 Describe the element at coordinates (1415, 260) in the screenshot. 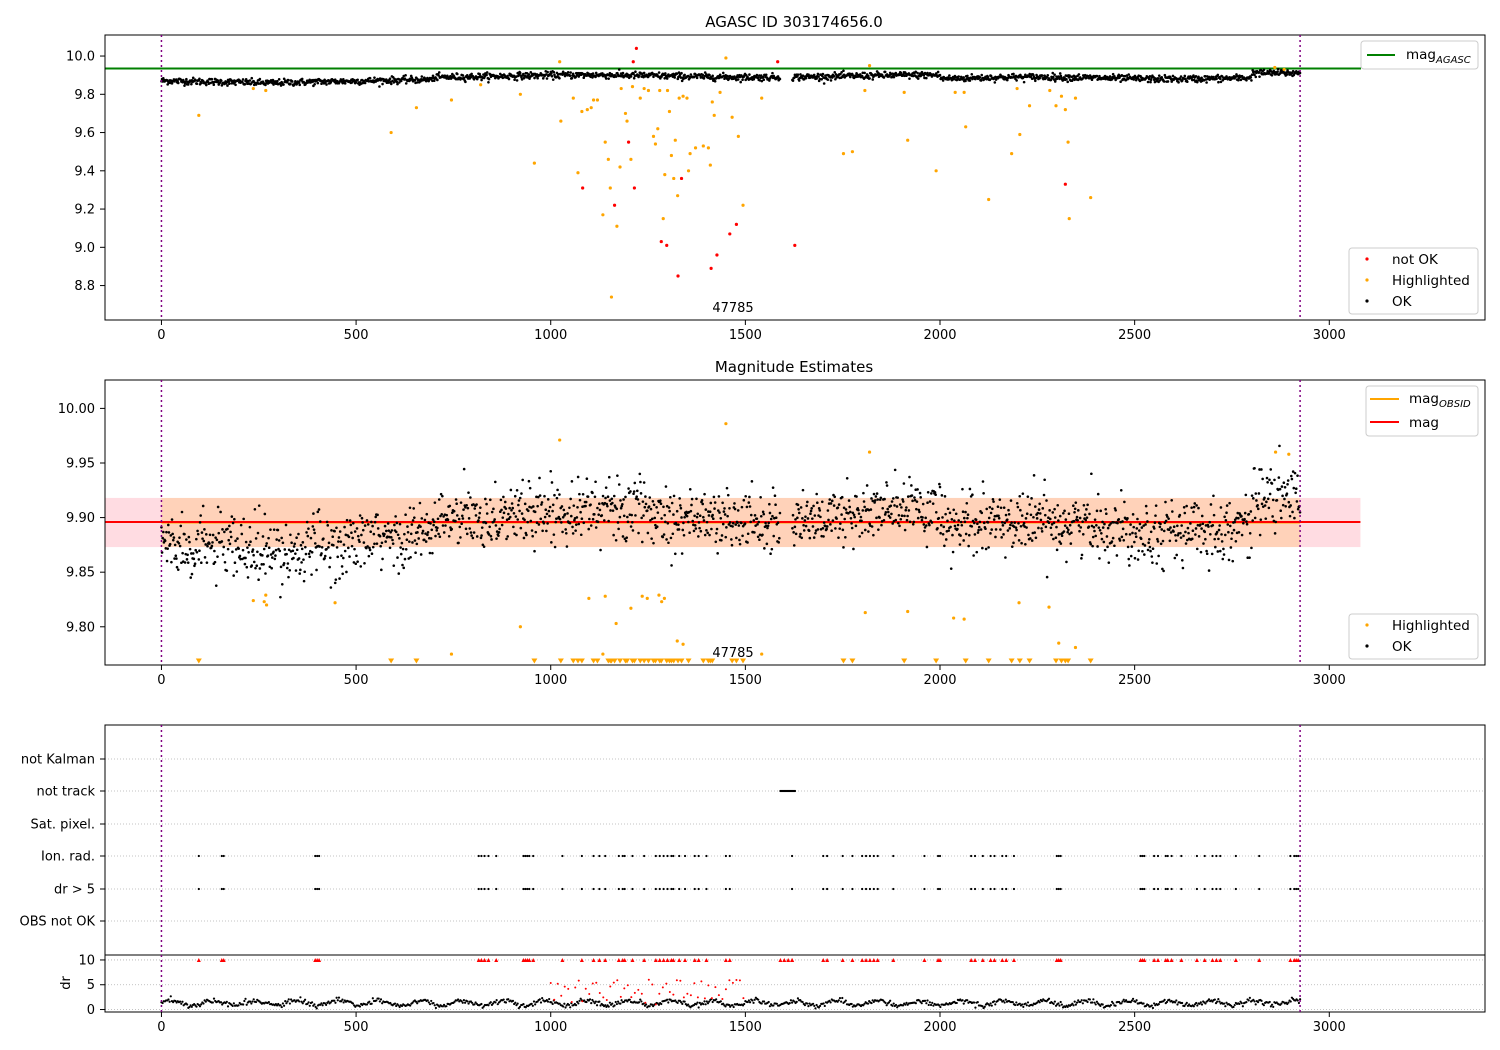

I see `legend-notok-label: not OK` at that location.